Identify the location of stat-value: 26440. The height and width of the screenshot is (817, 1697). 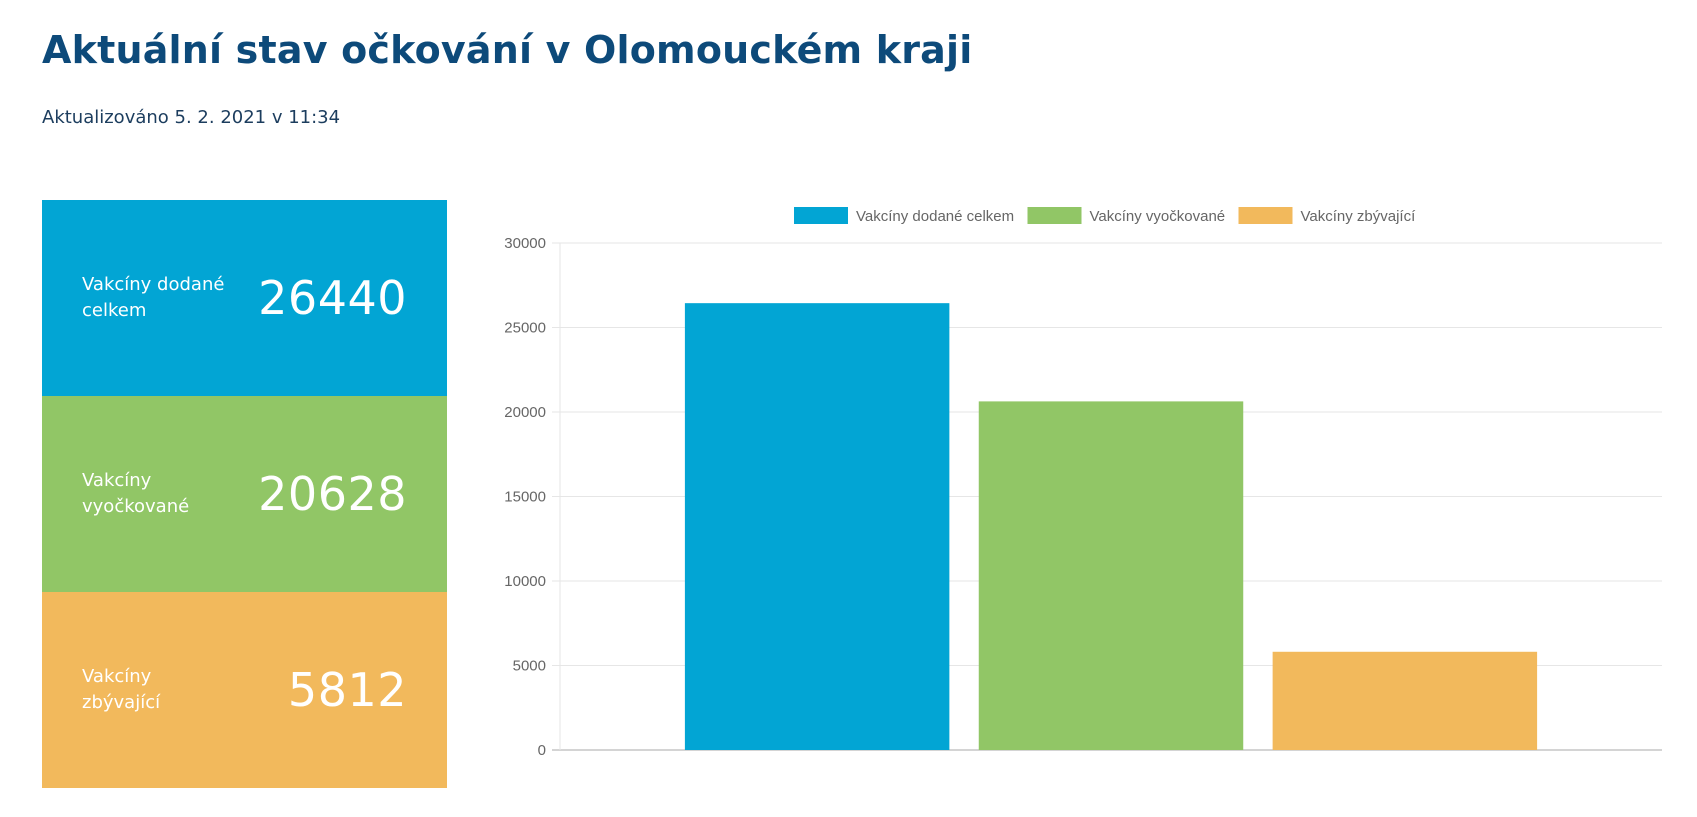
(332, 298).